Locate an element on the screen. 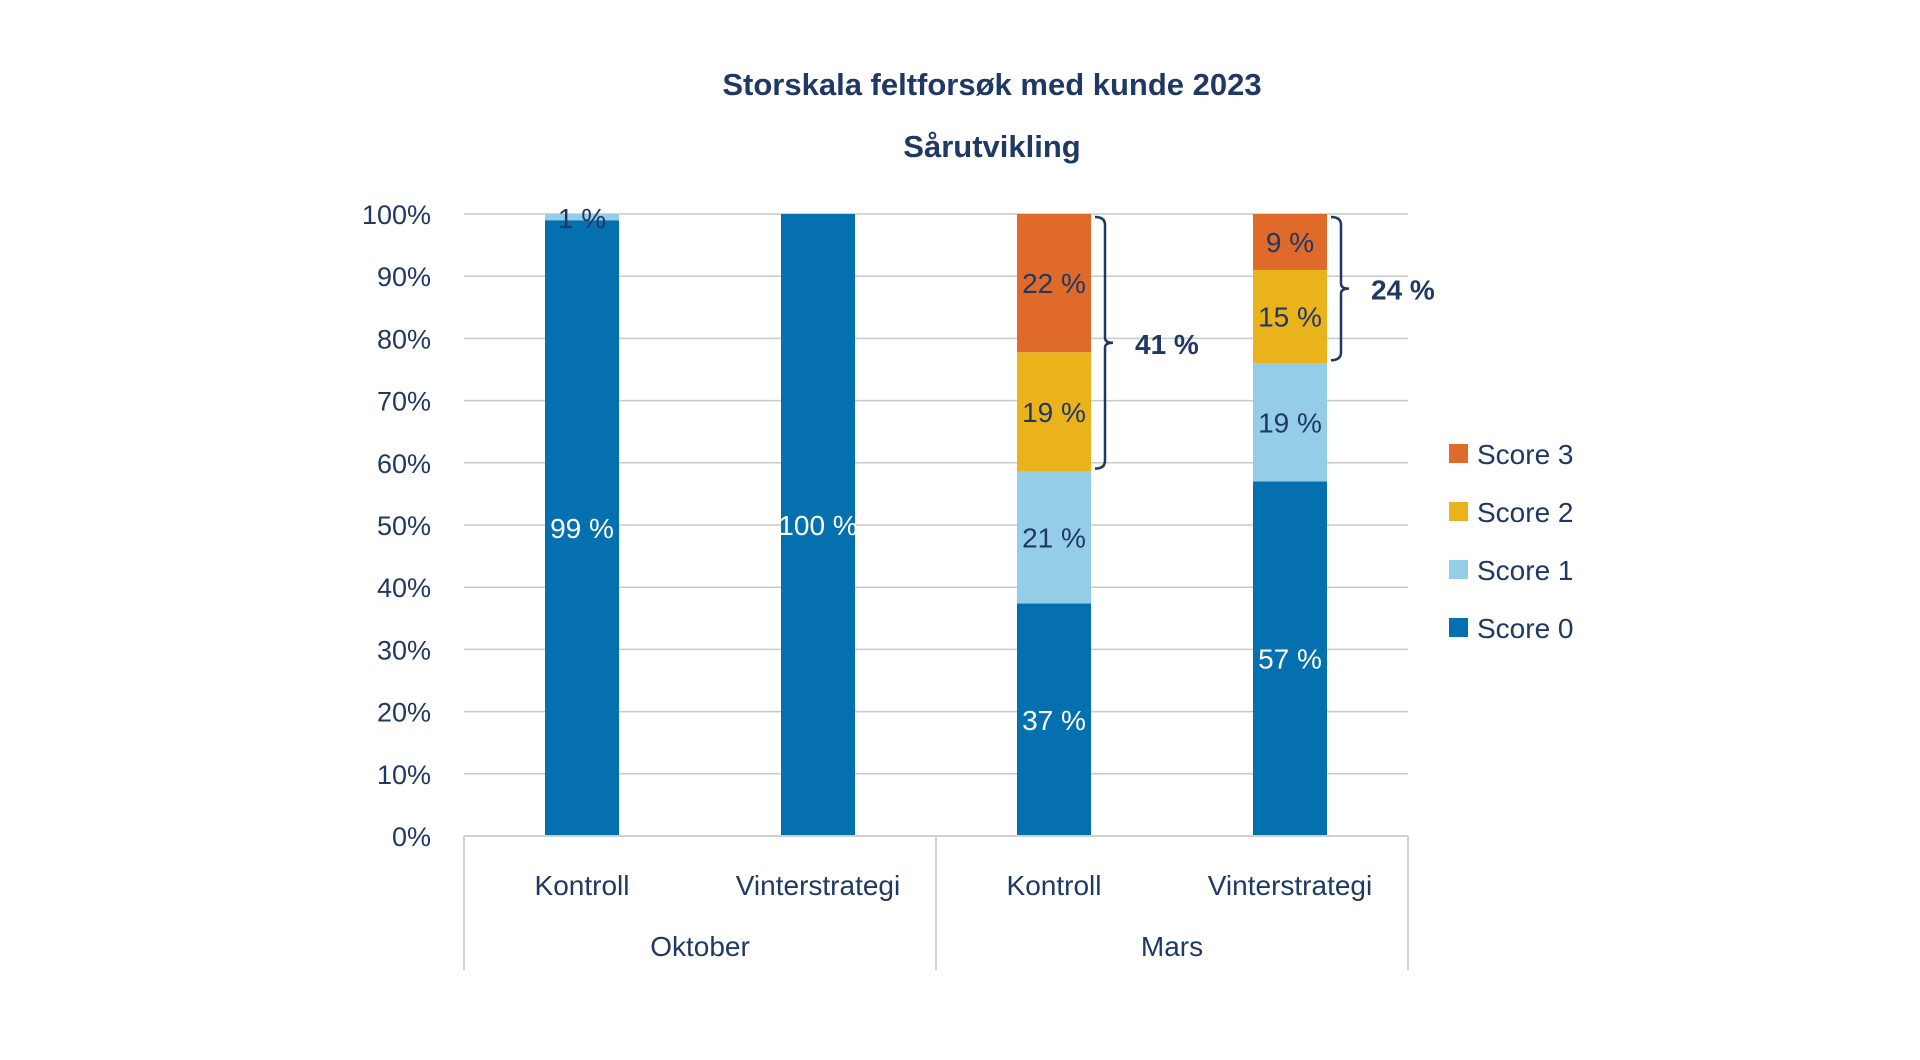  y-tick-label: 40% is located at coordinates (404, 588).